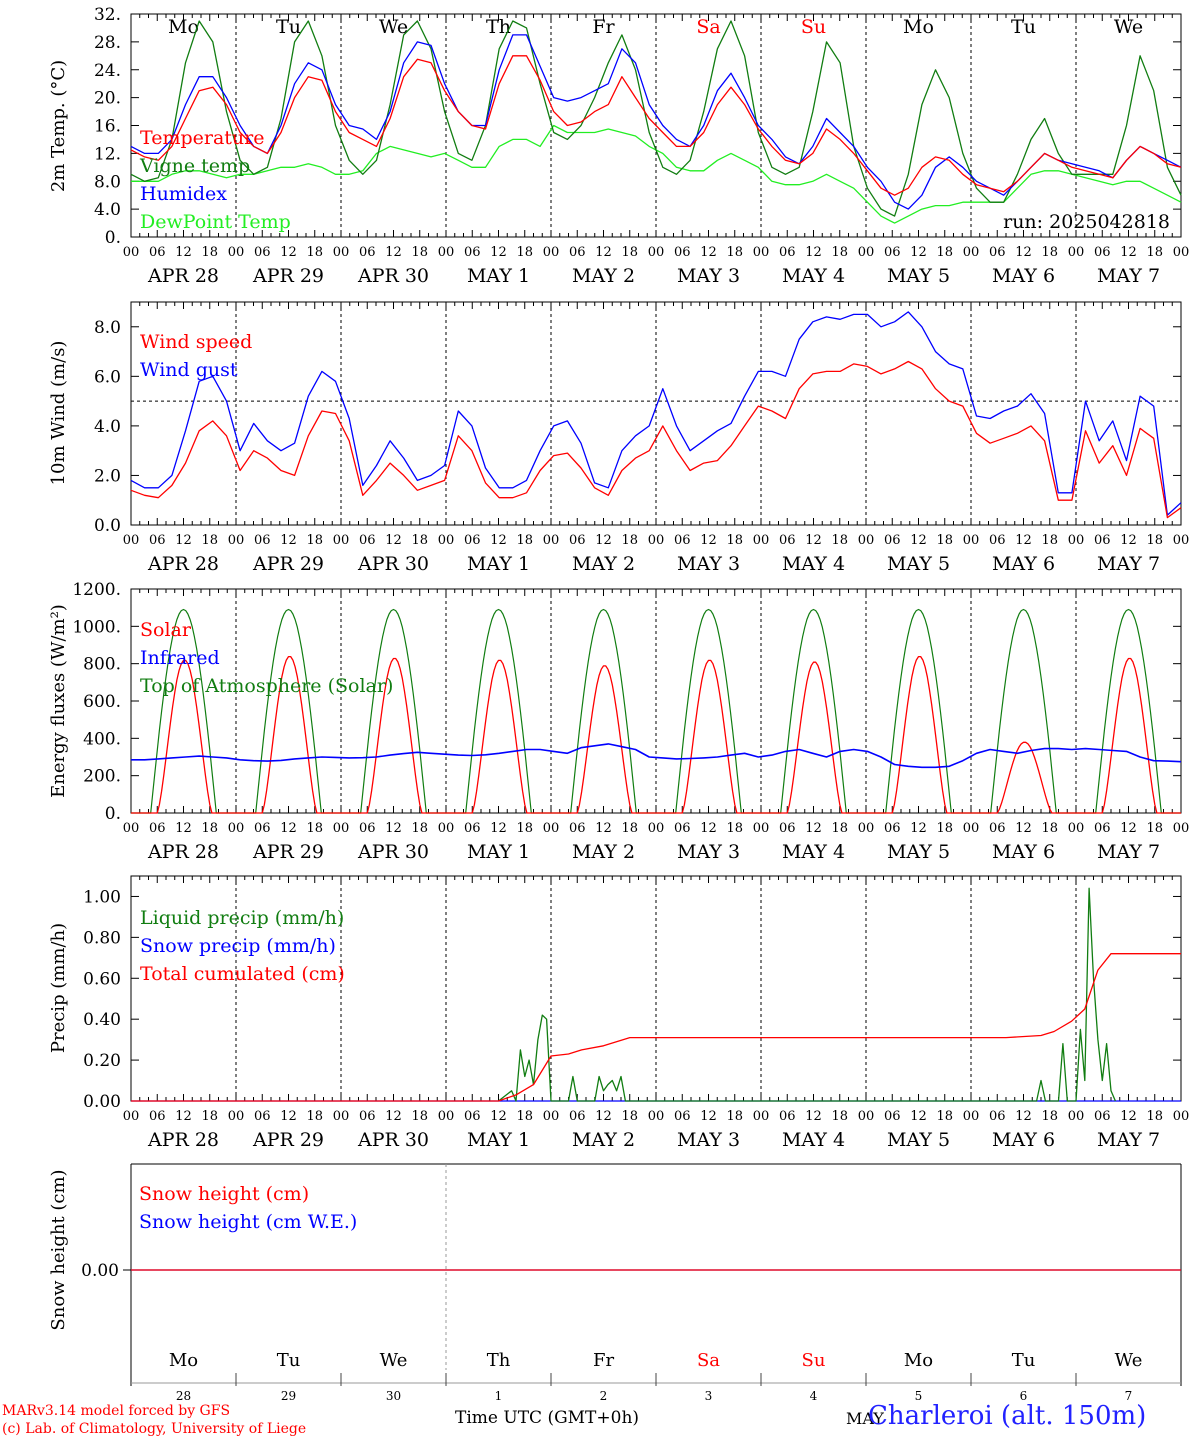 The width and height of the screenshot is (1194, 1440). What do you see at coordinates (107, 127) in the screenshot?
I see `panel-1-ytick-label: 16.` at bounding box center [107, 127].